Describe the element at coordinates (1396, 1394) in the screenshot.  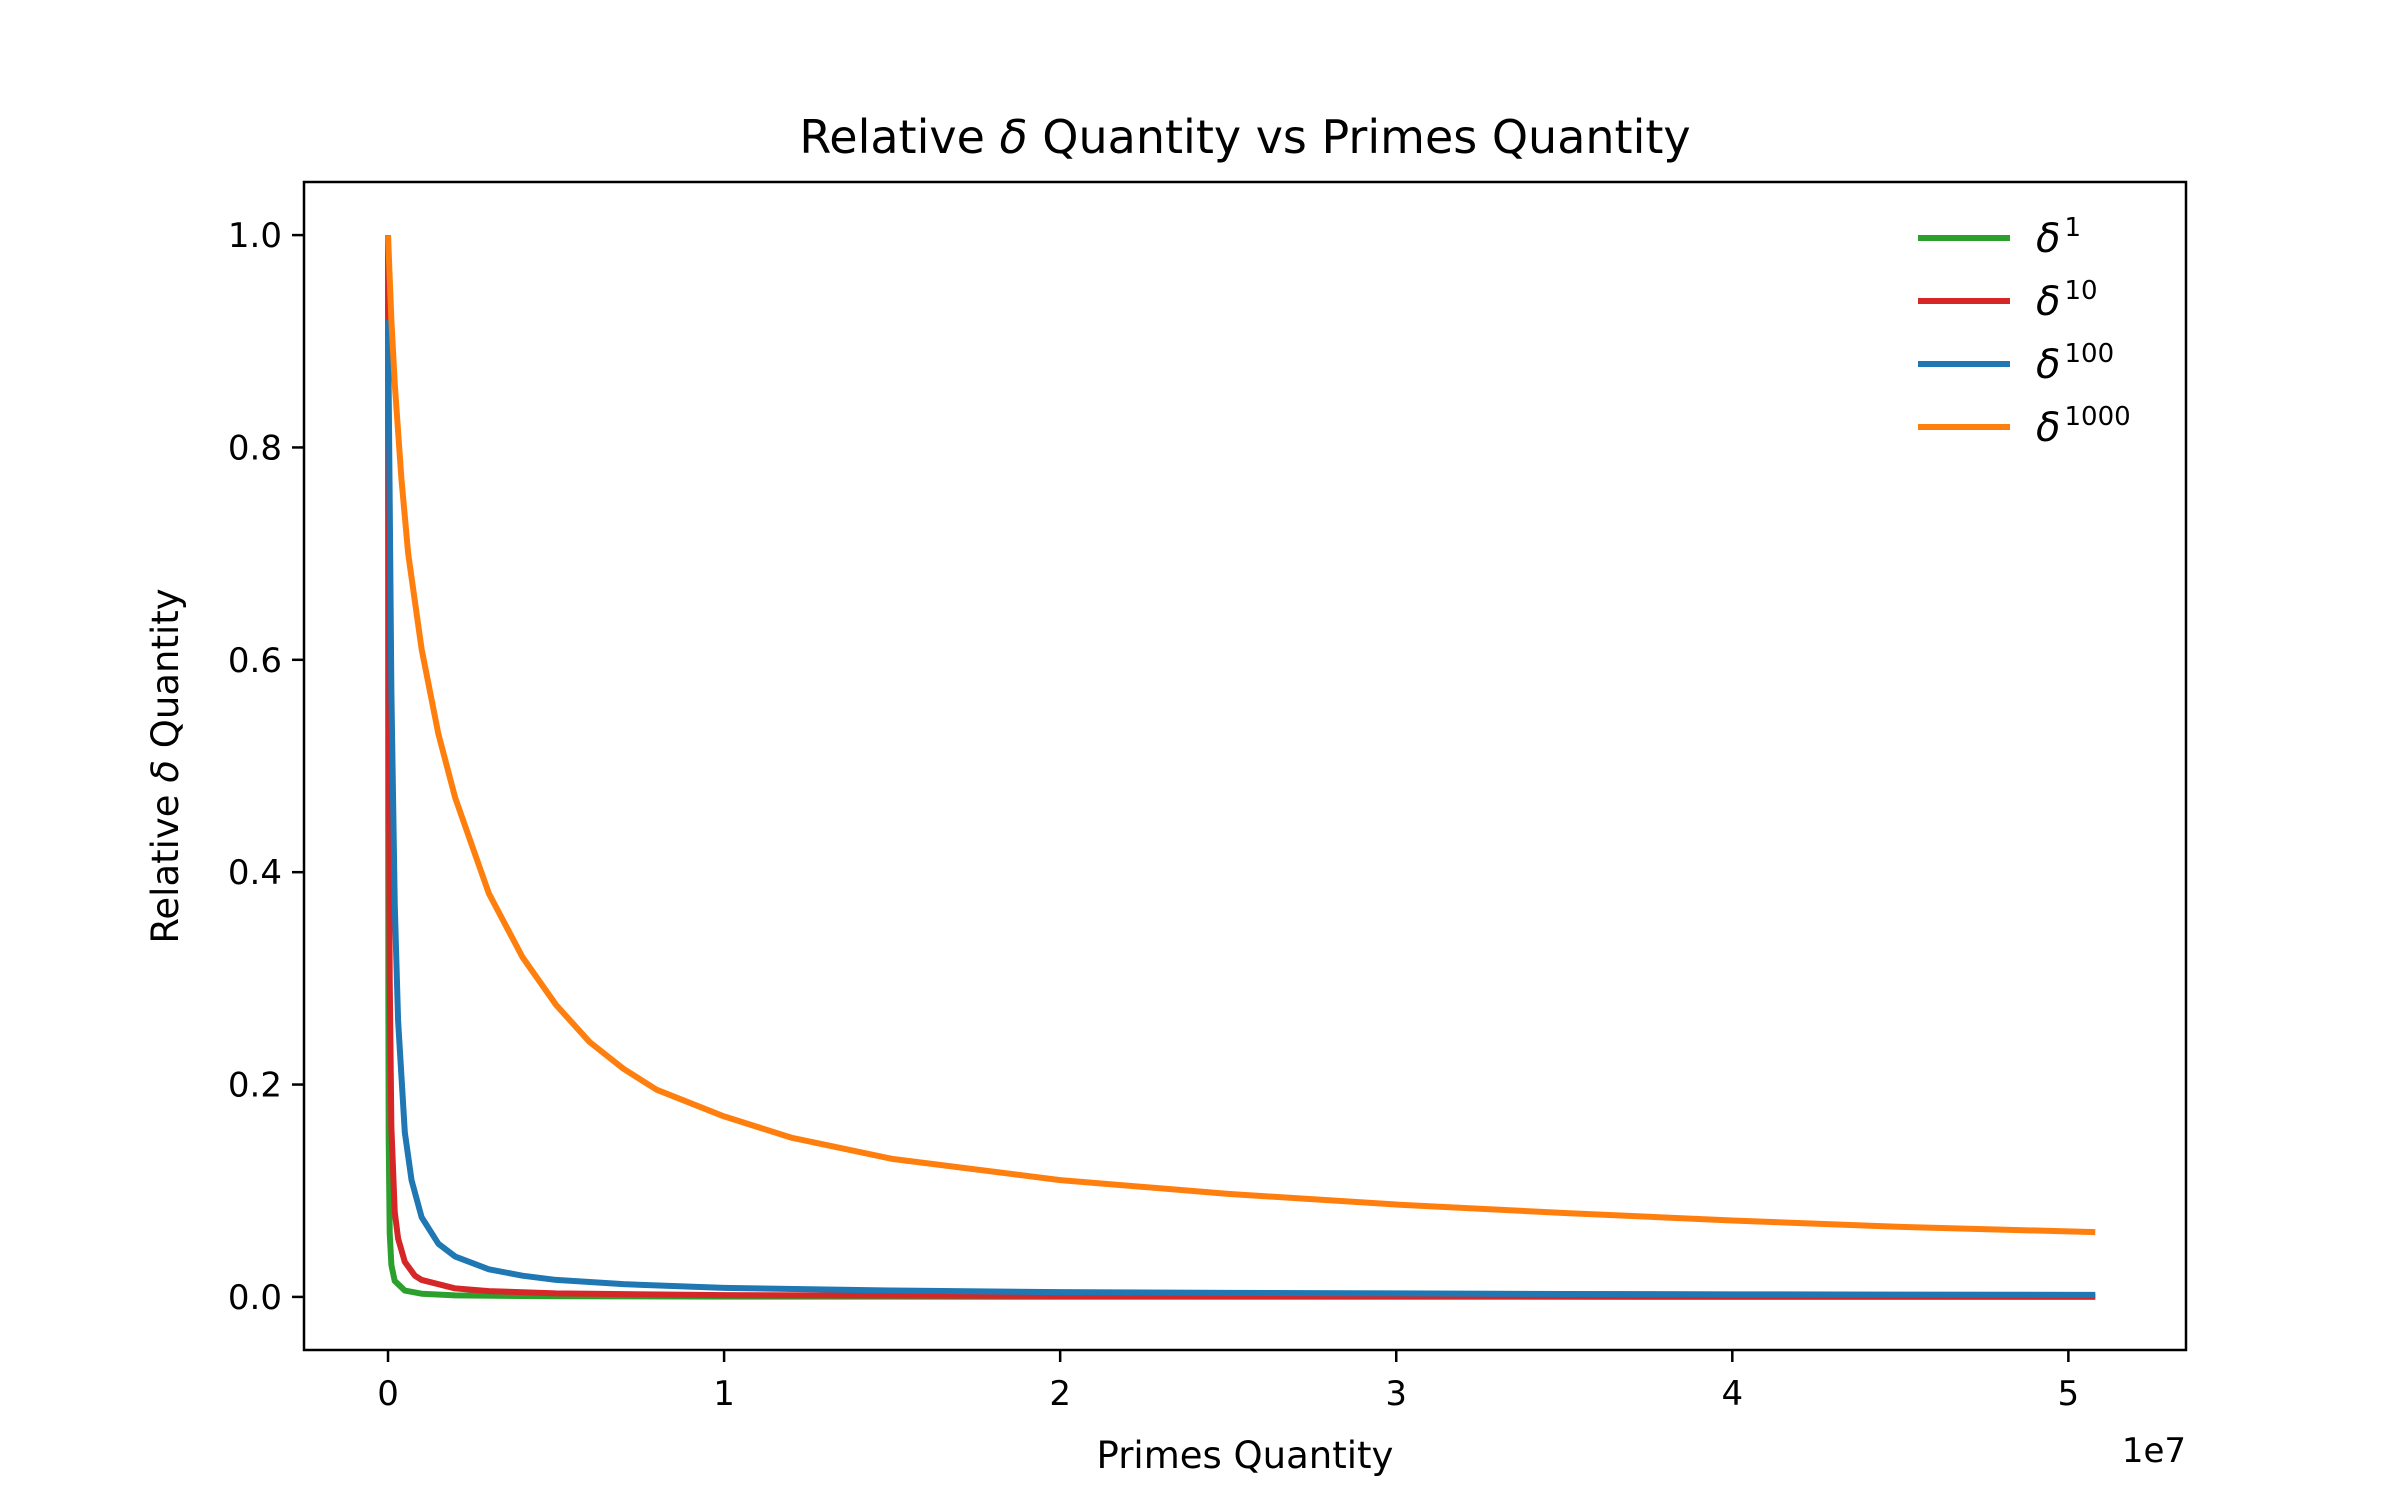
I see `x-tick-label: 3` at that location.